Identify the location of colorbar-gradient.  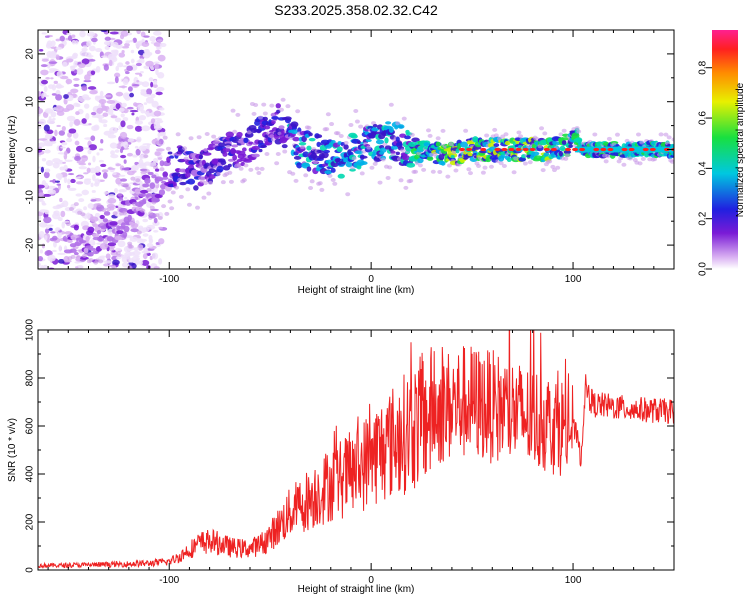
(725, 149).